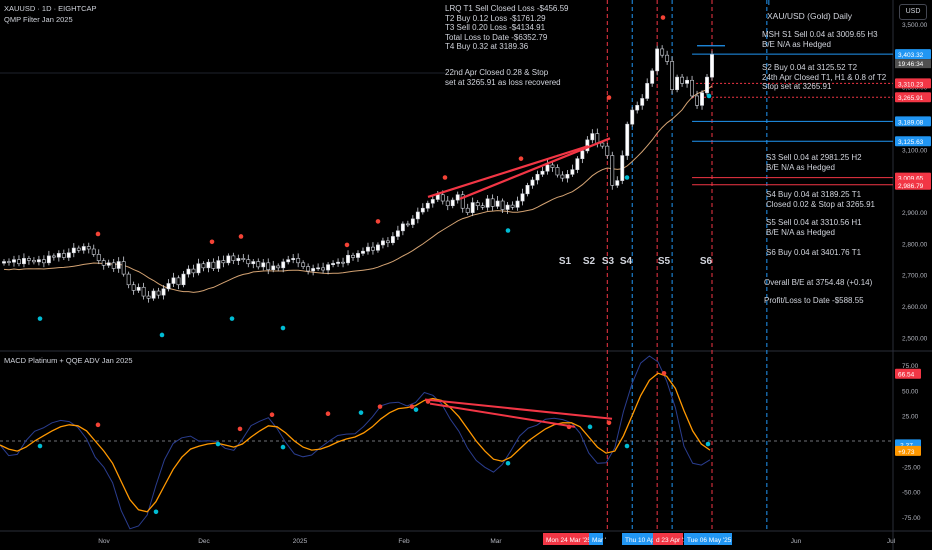  What do you see at coordinates (911, 518) in the screenshot?
I see `macd-tick-label: -75.00` at bounding box center [911, 518].